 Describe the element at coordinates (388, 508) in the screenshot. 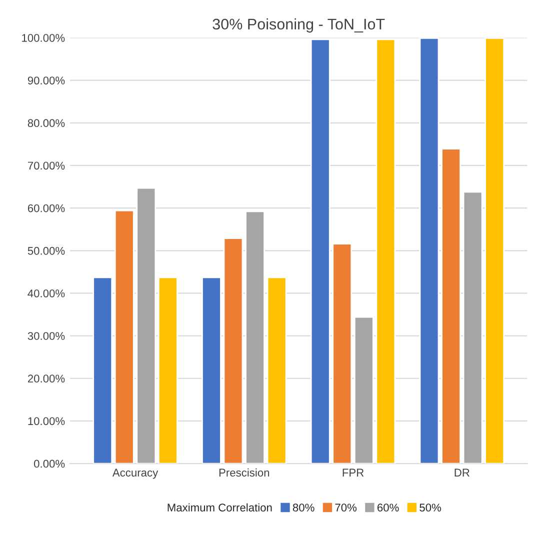

I see `legend-label: 60%` at that location.